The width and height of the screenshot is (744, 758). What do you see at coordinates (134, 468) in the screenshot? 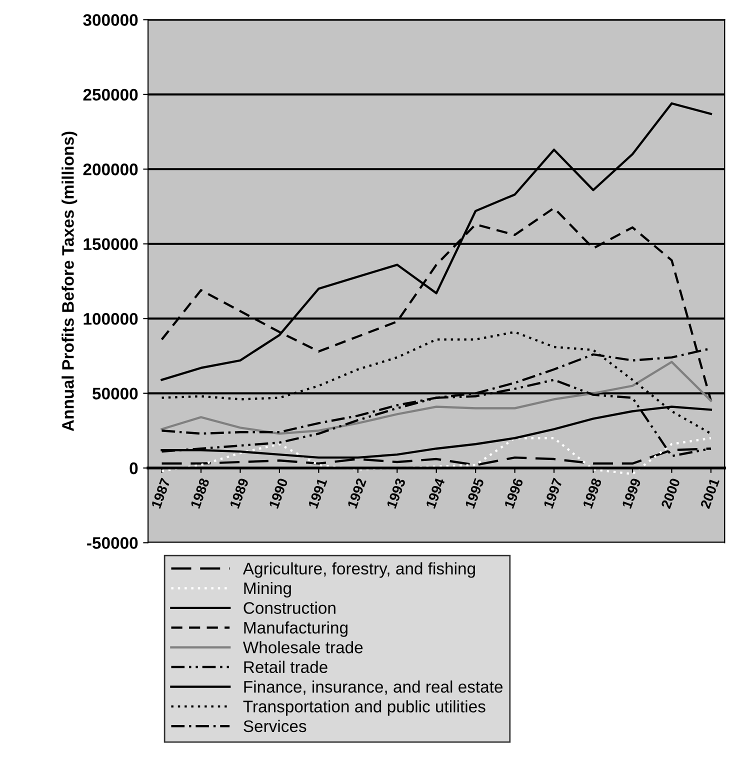
I see `y-tick-label: 0` at bounding box center [134, 468].